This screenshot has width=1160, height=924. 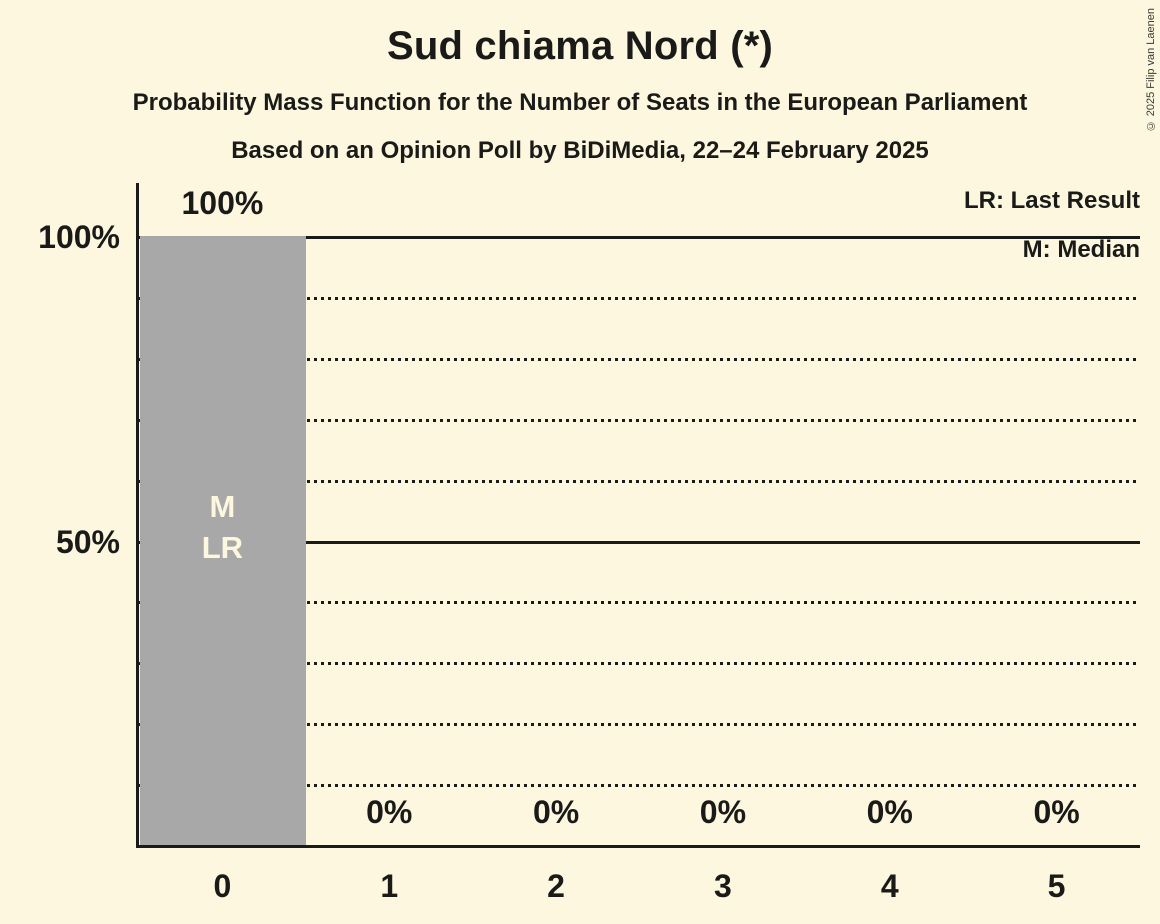 I want to click on bar-value-label-2: 0%, so click(x=556, y=812).